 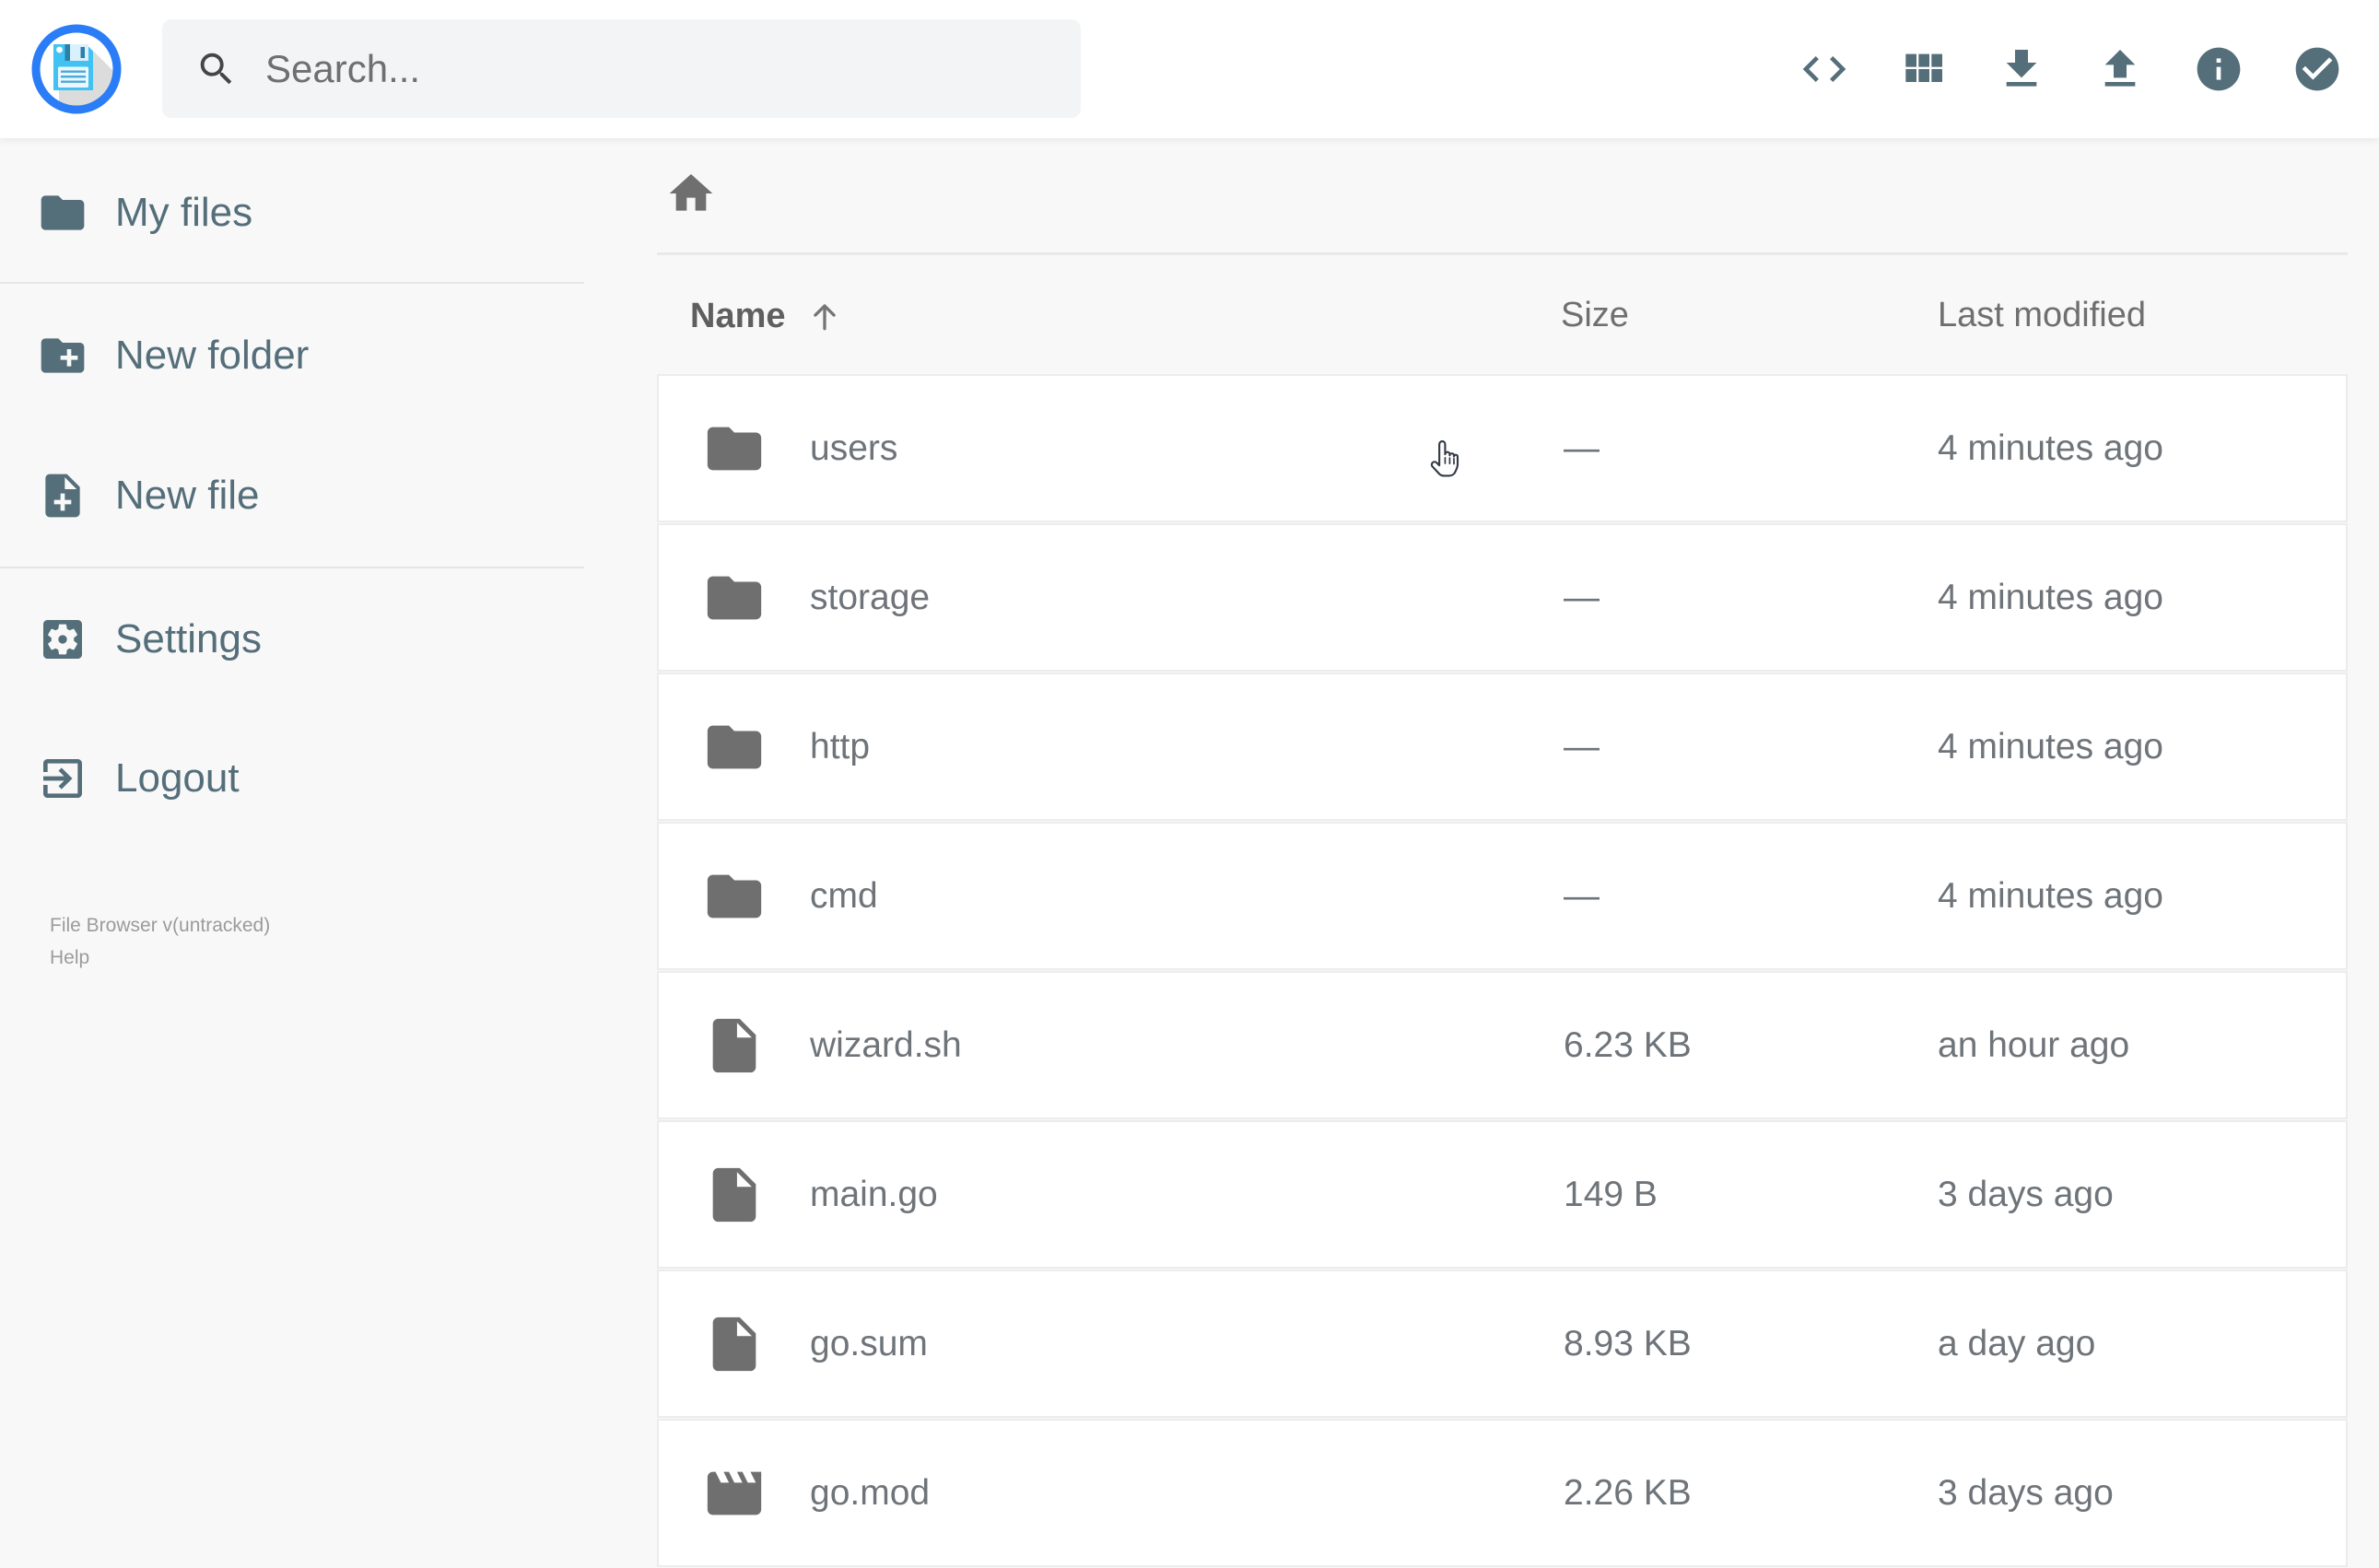 I want to click on file-row: go.sum 8.93 KB a day ago, so click(x=1502, y=1344).